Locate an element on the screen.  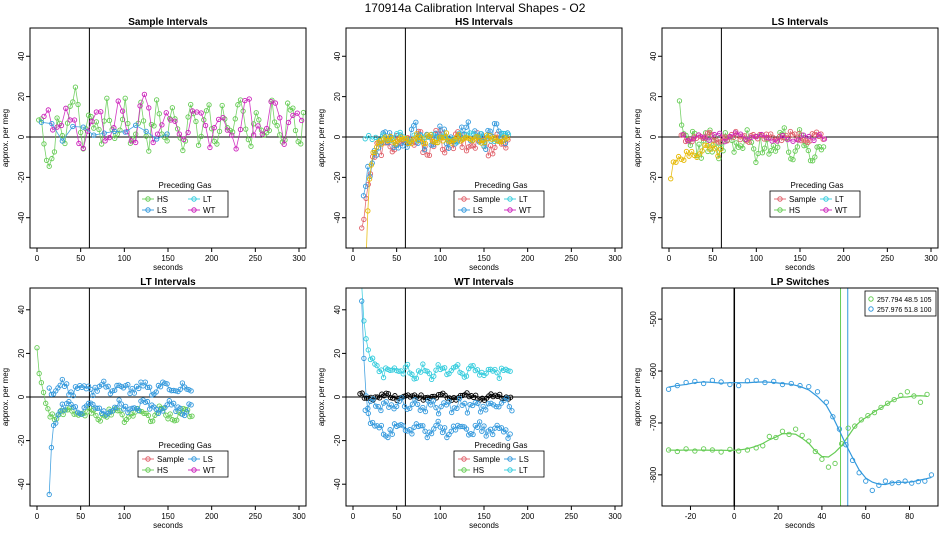
panel-title: Sample Intervals is located at coordinates (168, 22).